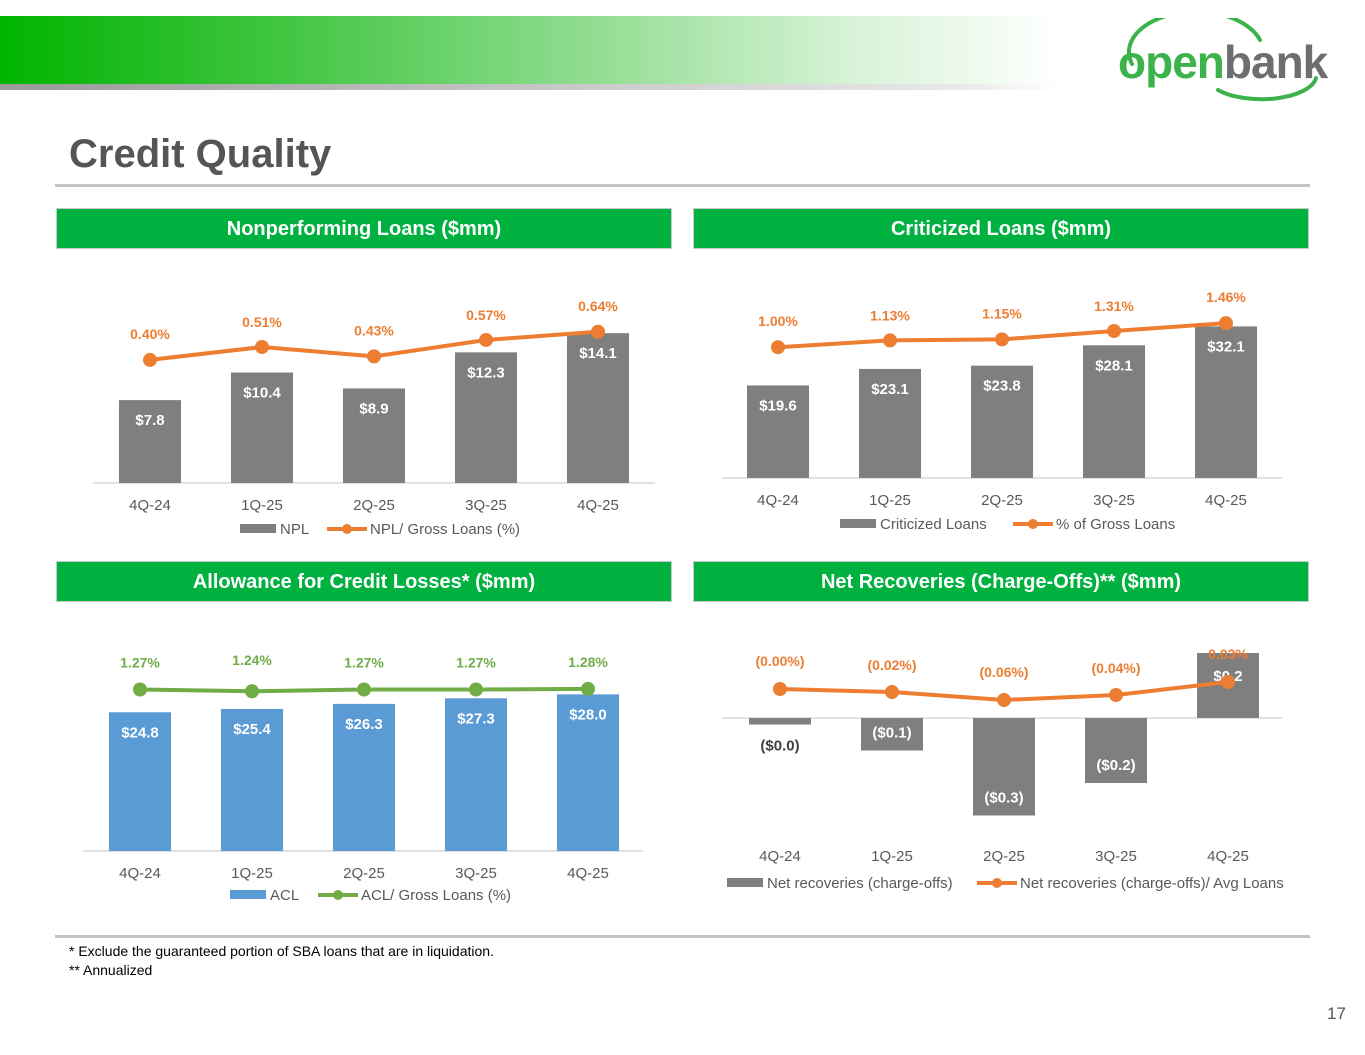  I want to click on criticized-legend-bar-label: Criticized Loans, so click(933, 524).